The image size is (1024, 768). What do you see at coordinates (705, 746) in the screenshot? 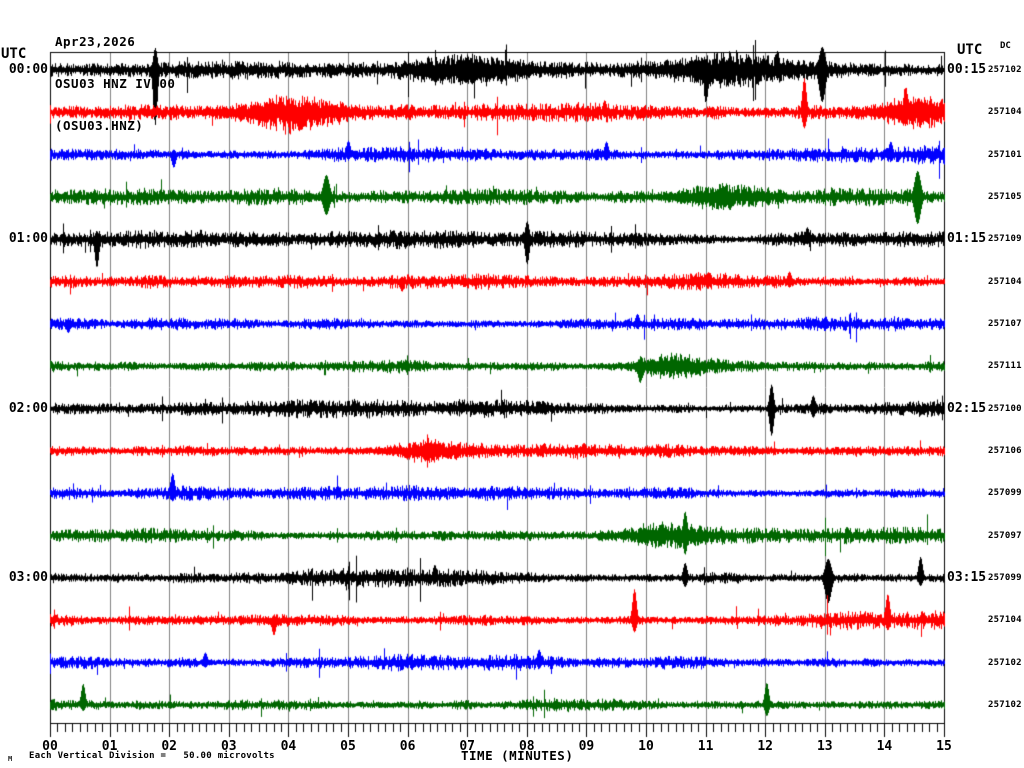
I see `x-tick-label: 11` at bounding box center [705, 746].